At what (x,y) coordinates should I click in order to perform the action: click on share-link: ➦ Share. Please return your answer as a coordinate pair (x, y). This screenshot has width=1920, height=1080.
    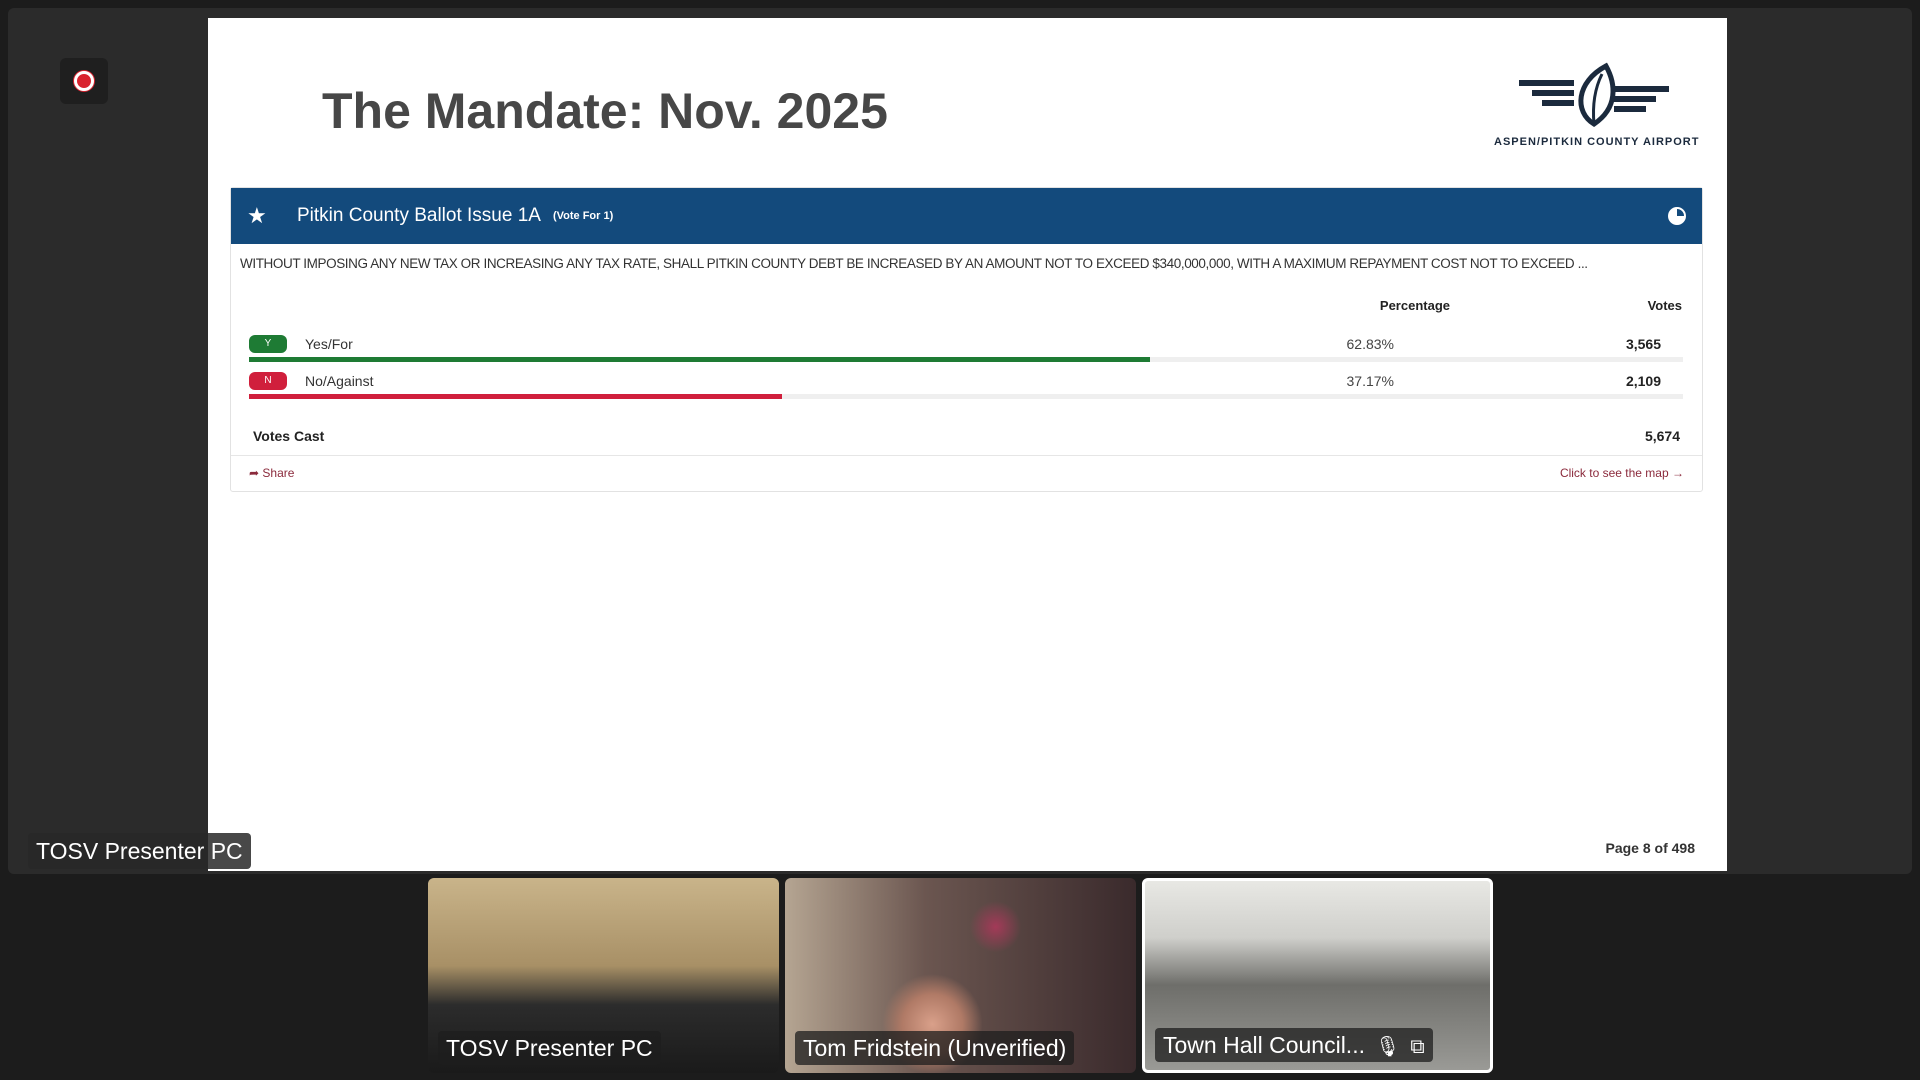
    Looking at the image, I should click on (271, 473).